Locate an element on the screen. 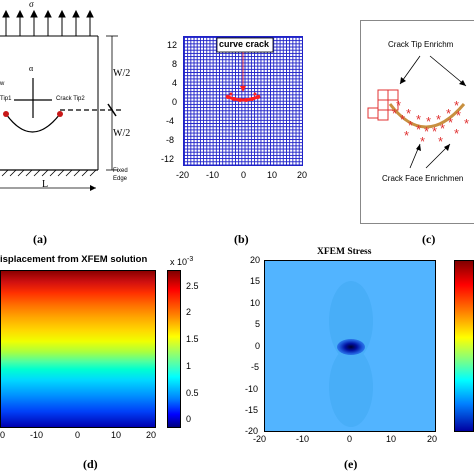 The width and height of the screenshot is (474, 474). w-label: w is located at coordinates (2, 84).